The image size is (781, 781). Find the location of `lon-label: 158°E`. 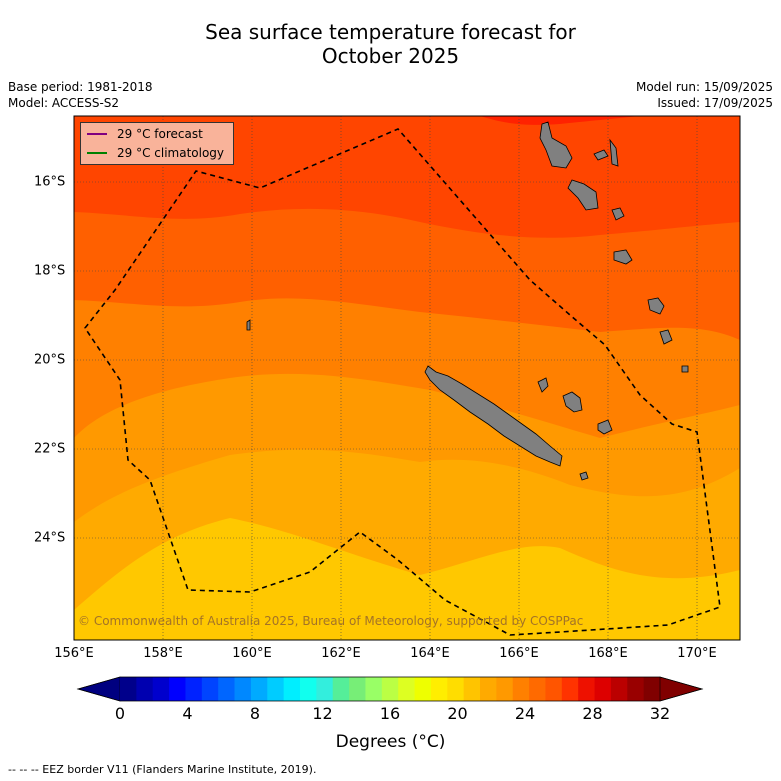

lon-label: 158°E is located at coordinates (163, 653).